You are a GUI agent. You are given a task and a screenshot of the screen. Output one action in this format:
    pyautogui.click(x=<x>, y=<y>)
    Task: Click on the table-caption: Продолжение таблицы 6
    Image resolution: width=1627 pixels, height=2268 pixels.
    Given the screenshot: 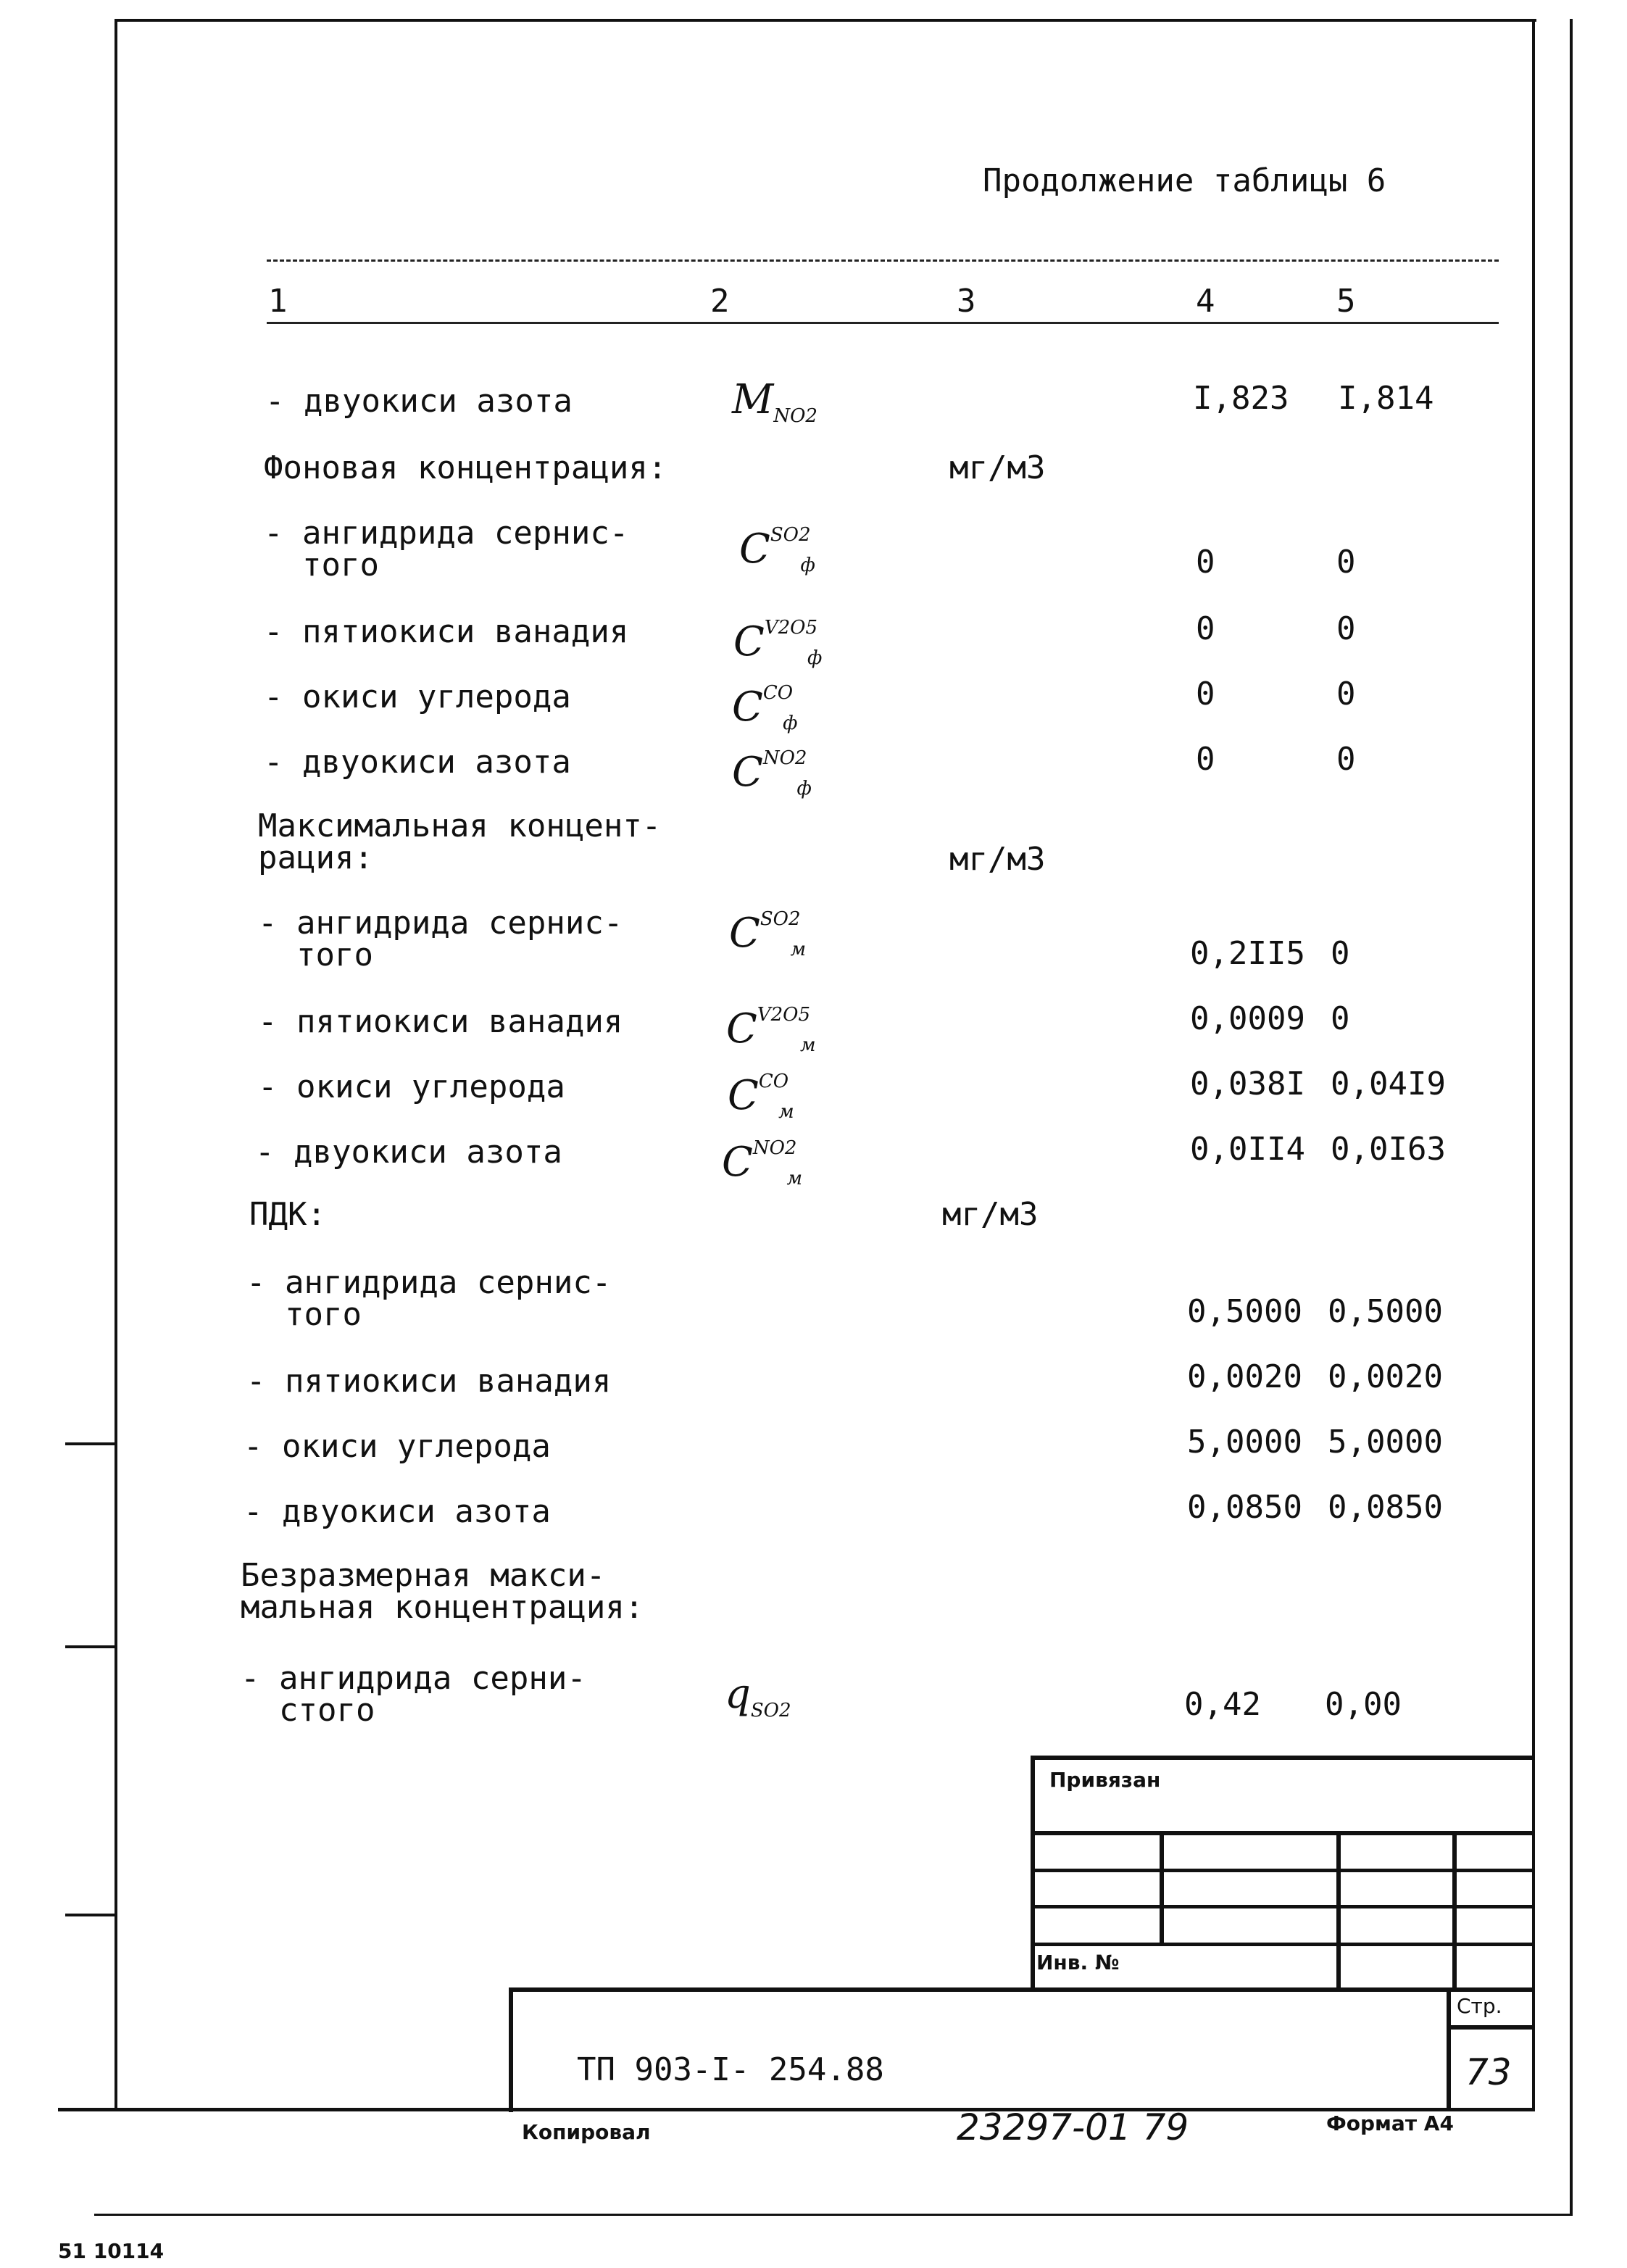 What is the action you would take?
    pyautogui.click(x=1184, y=180)
    